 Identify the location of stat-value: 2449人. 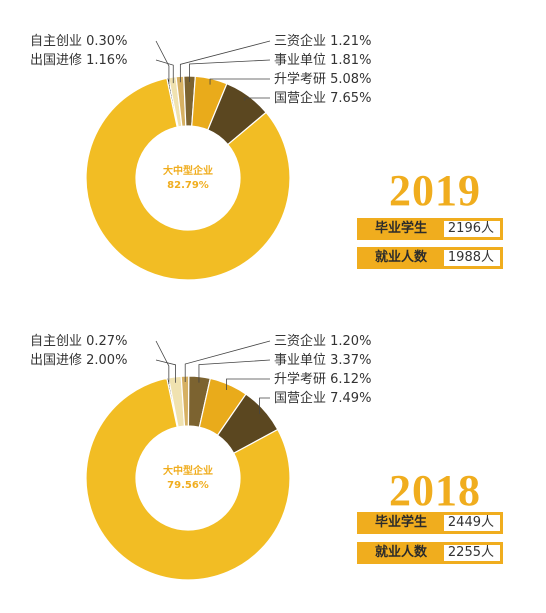
(472, 523).